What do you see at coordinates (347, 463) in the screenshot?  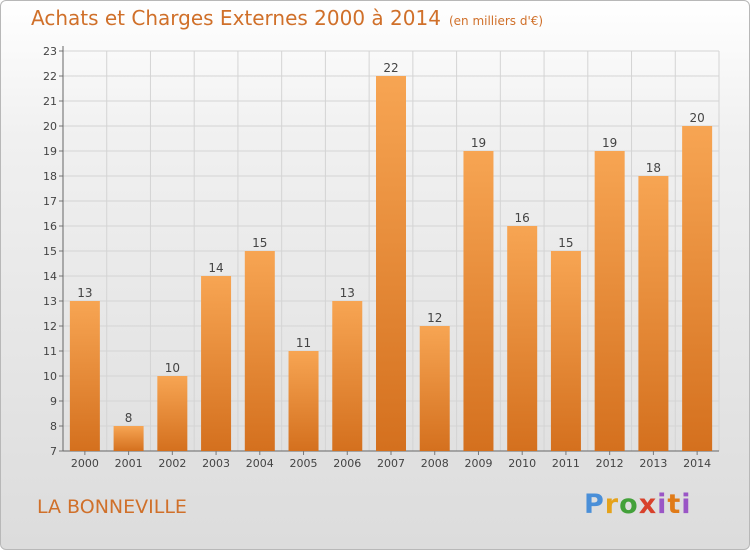 I see `x-tick-label: 2006` at bounding box center [347, 463].